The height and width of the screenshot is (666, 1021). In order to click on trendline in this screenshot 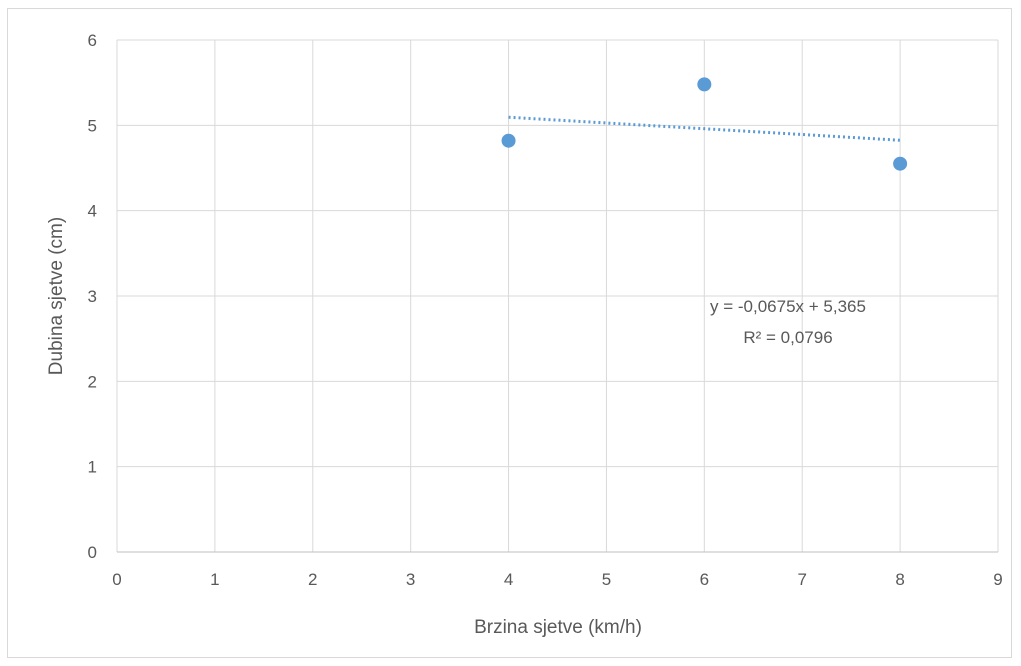, I will do `click(704, 128)`.